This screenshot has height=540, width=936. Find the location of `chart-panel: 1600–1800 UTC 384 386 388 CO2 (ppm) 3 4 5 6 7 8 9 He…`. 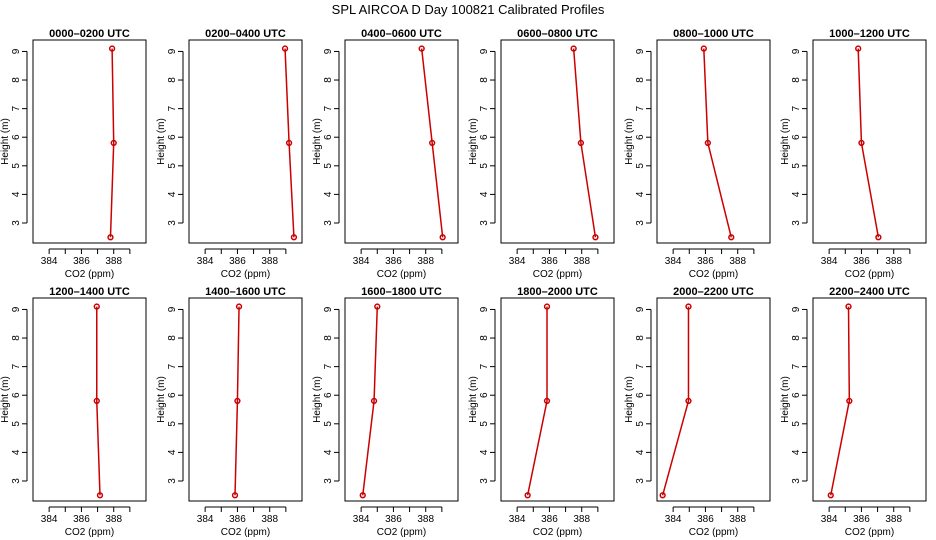

chart-panel: 1600–1800 UTC 384 386 388 CO2 (ppm) 3 4 5 6 7 8 9 He… is located at coordinates (385, 412).